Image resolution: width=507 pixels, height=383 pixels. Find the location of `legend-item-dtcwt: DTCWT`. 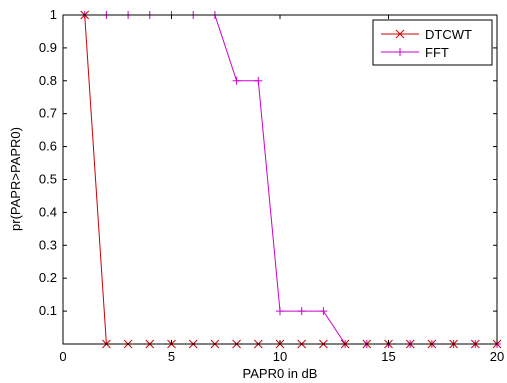

legend-item-dtcwt: DTCWT is located at coordinates (426, 34).